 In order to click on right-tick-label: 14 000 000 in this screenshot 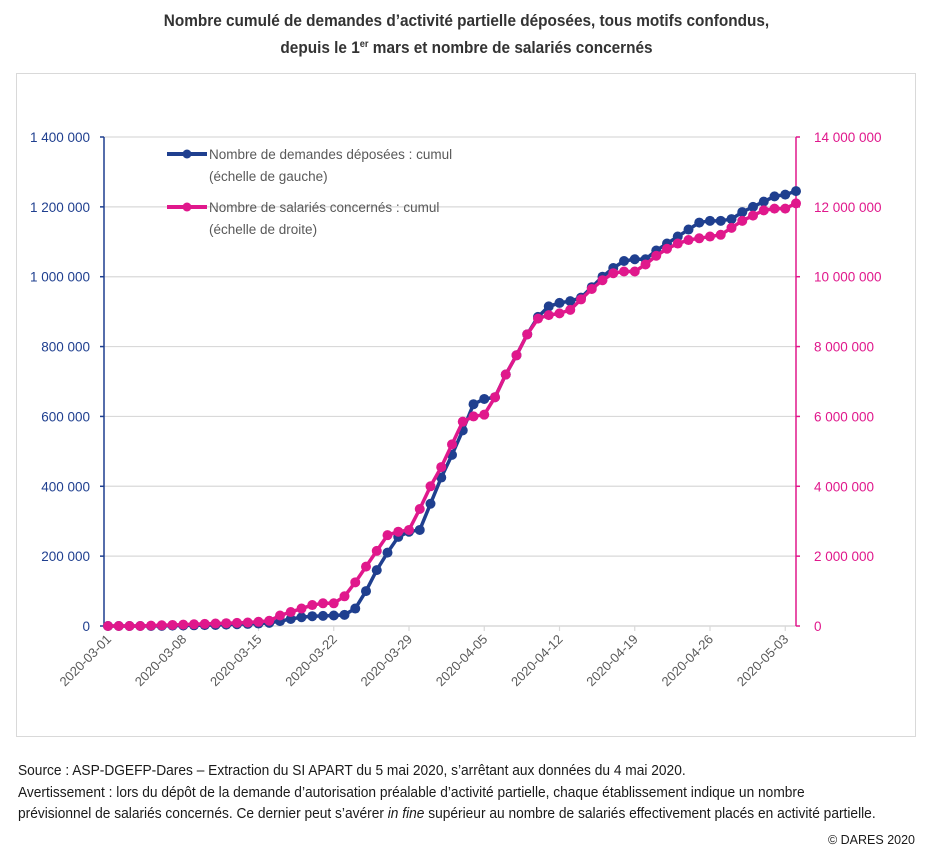, I will do `click(848, 137)`.